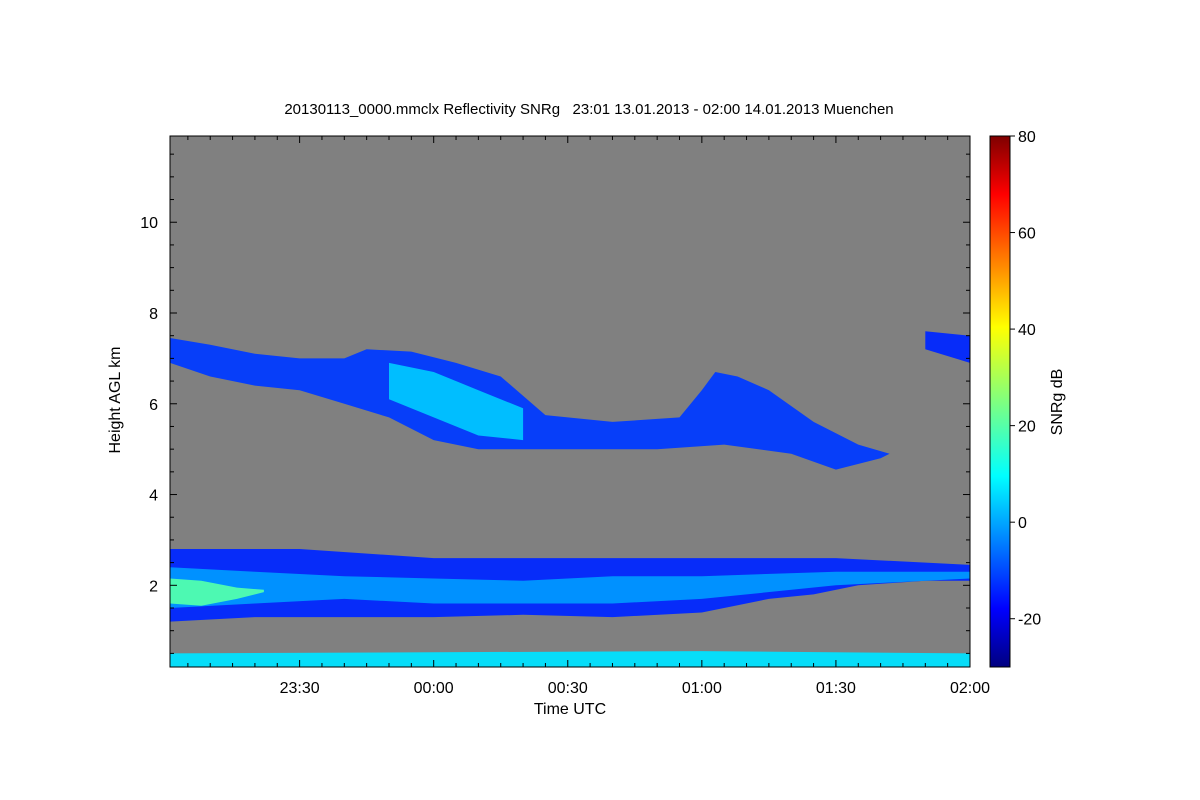 The image size is (1200, 800). What do you see at coordinates (300, 688) in the screenshot?
I see `x-tick-label: 23:30` at bounding box center [300, 688].